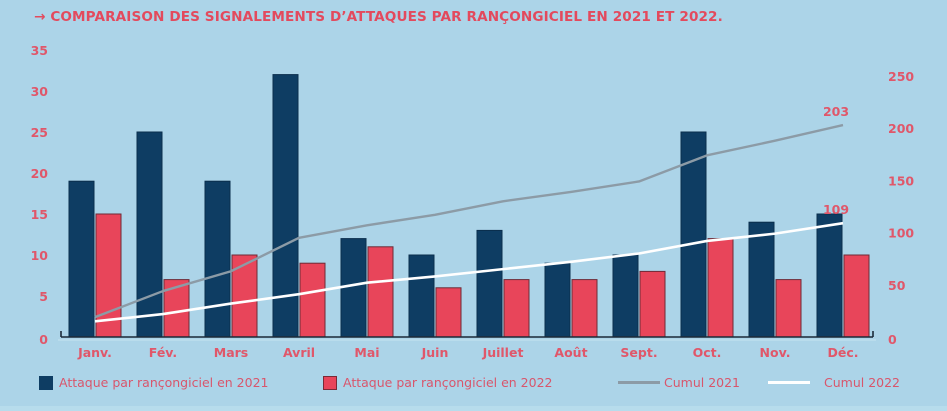 This screenshot has height=411, width=947. Describe the element at coordinates (836, 209) in the screenshot. I see `data-label: 109` at that location.